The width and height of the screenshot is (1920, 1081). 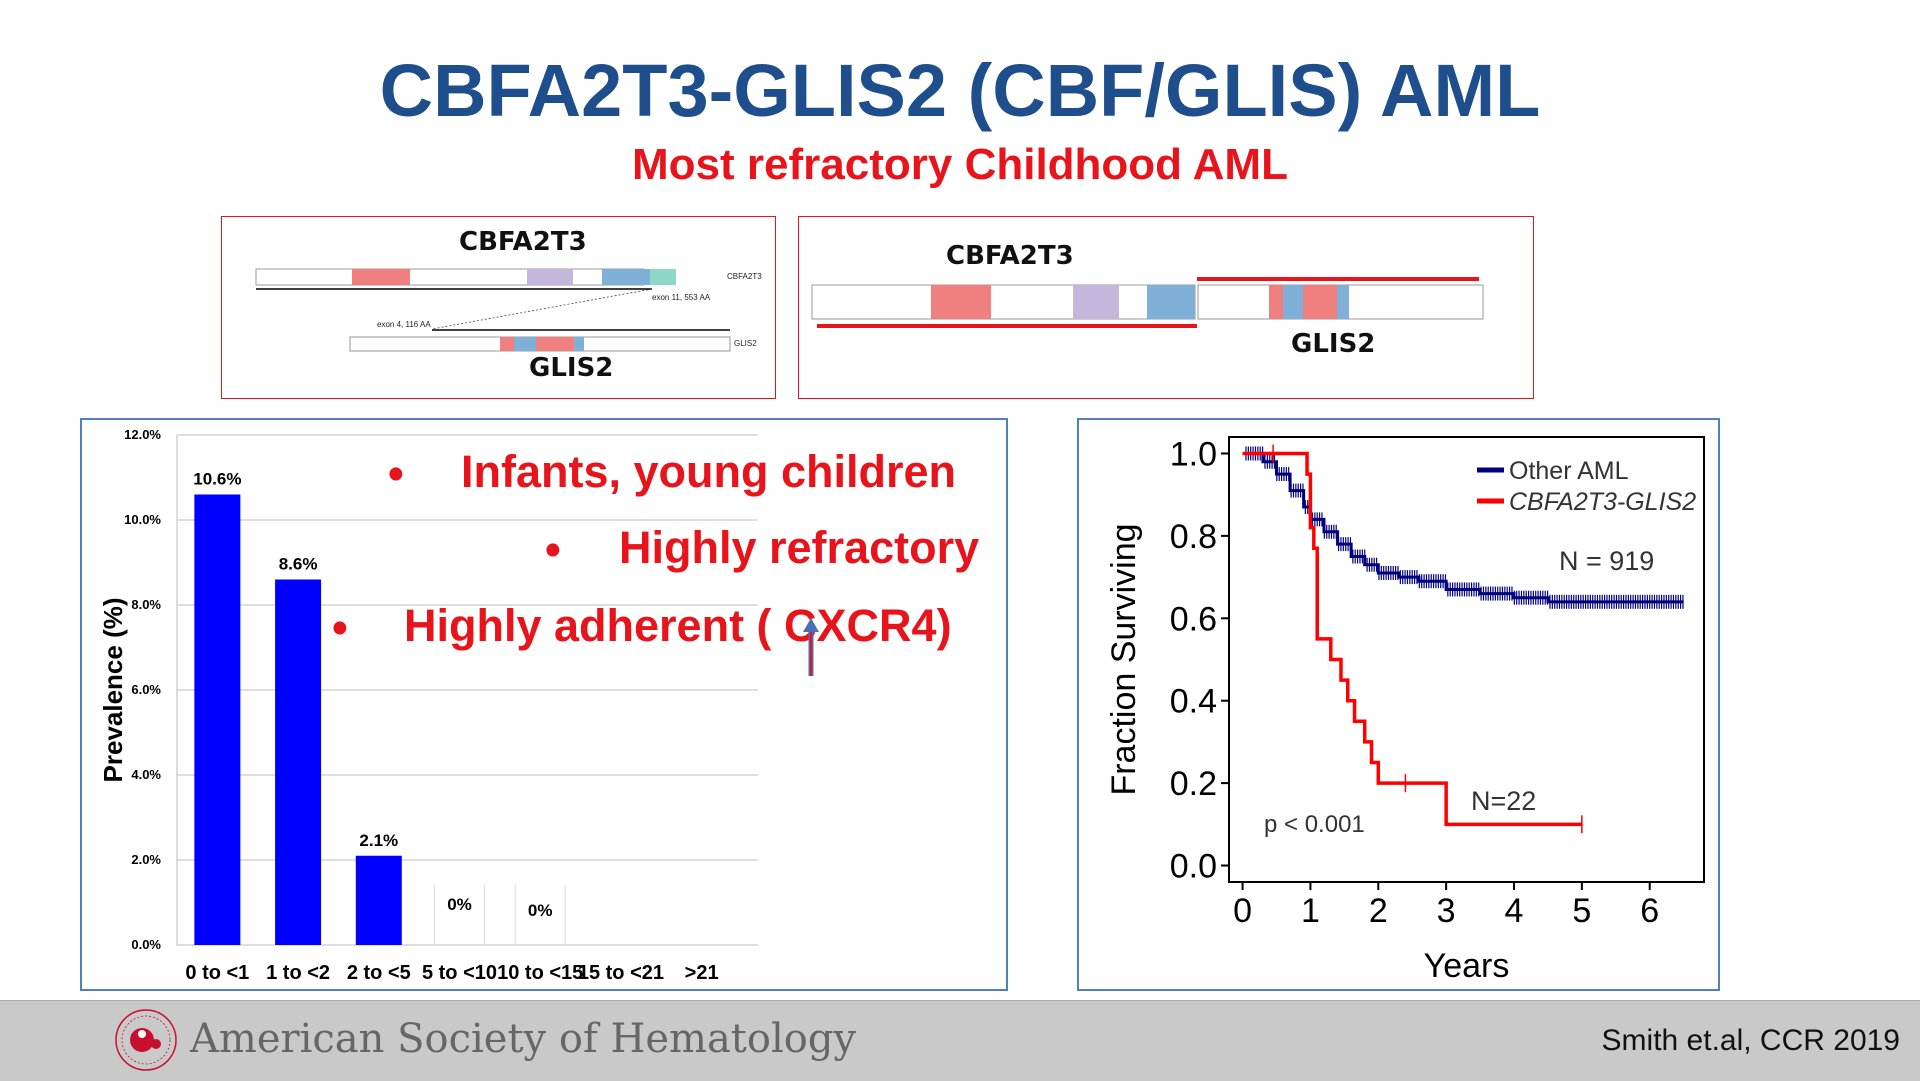 What do you see at coordinates (1412, 639) in the screenshot?
I see `survival-curve` at bounding box center [1412, 639].